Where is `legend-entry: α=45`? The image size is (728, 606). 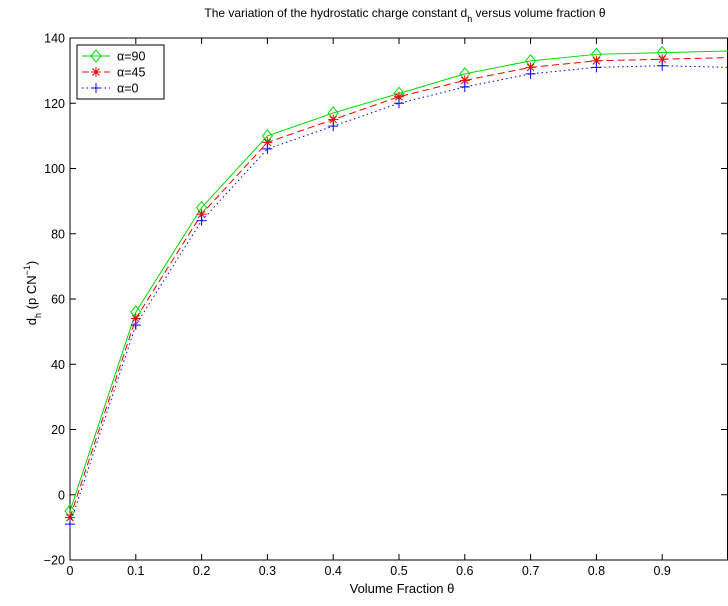 legend-entry: α=45 is located at coordinates (113, 73).